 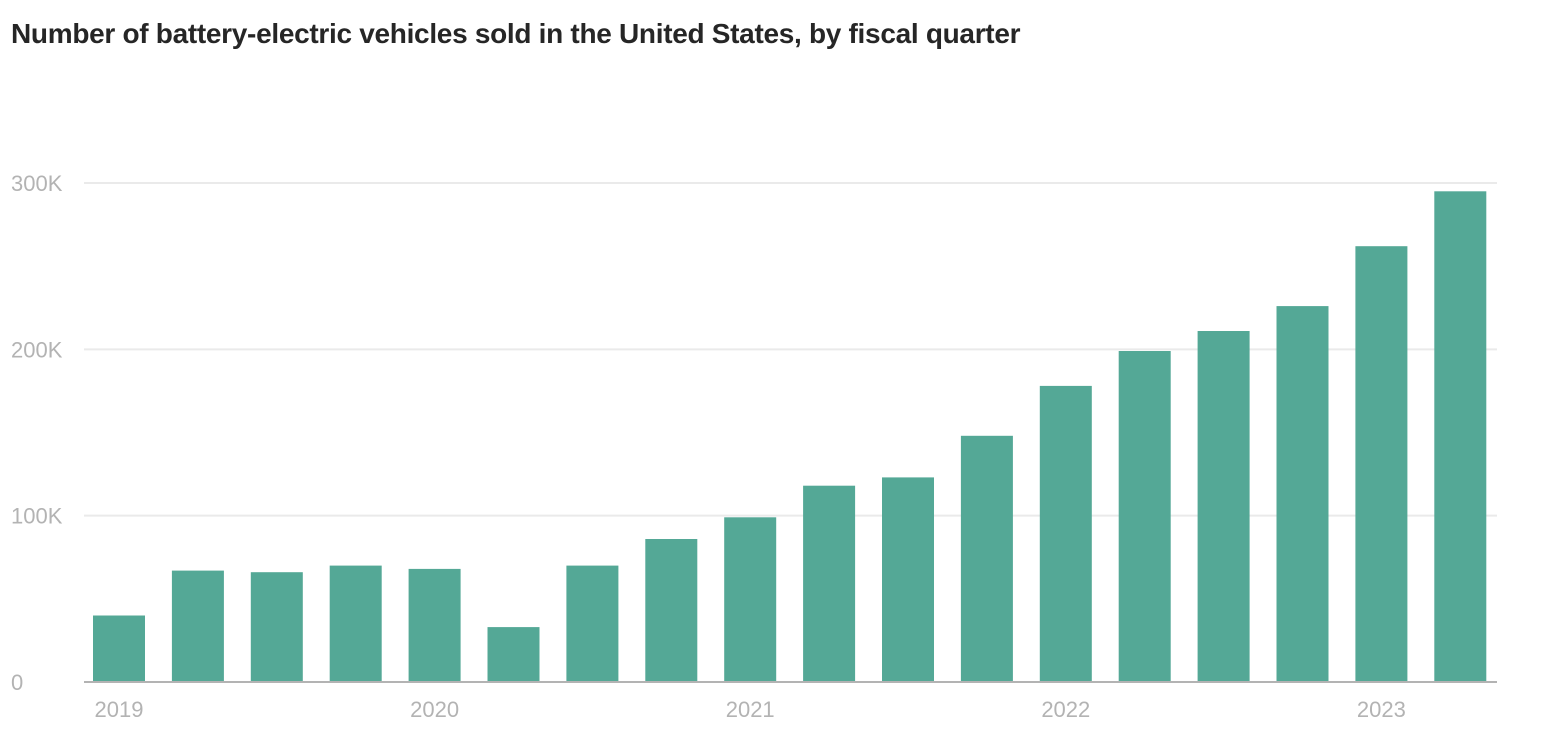 I want to click on x-tick-label: 2023, so click(x=1381, y=709).